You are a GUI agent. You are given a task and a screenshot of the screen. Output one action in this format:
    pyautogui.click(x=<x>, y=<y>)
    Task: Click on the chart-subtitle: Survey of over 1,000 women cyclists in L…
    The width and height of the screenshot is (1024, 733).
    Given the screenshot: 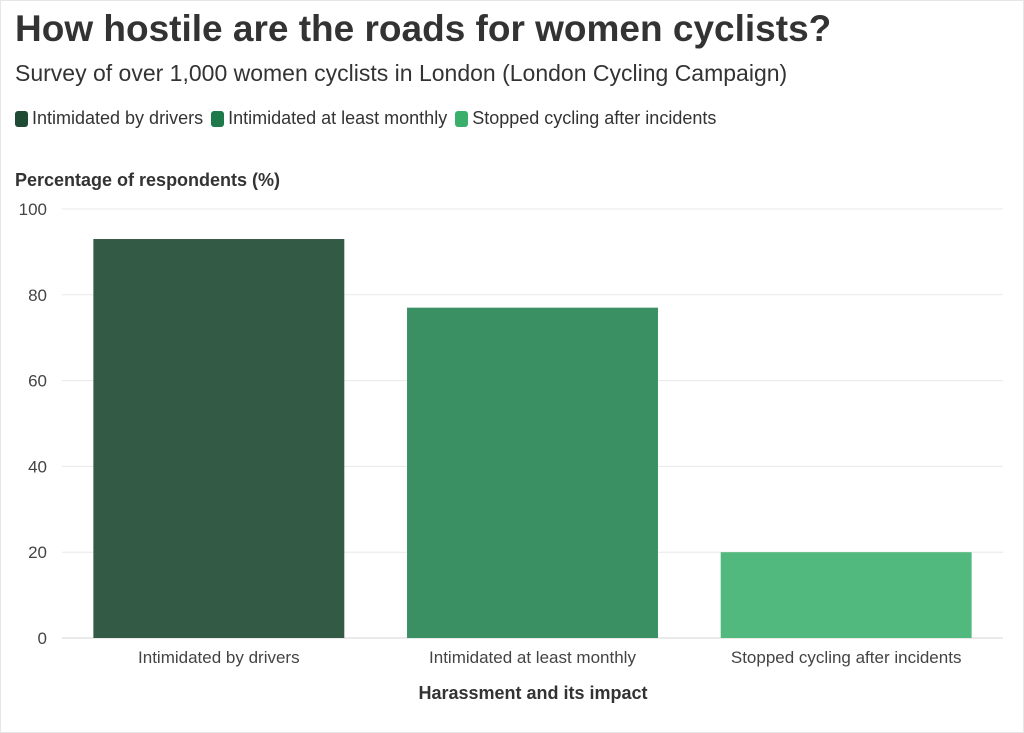 What is the action you would take?
    pyautogui.click(x=401, y=73)
    